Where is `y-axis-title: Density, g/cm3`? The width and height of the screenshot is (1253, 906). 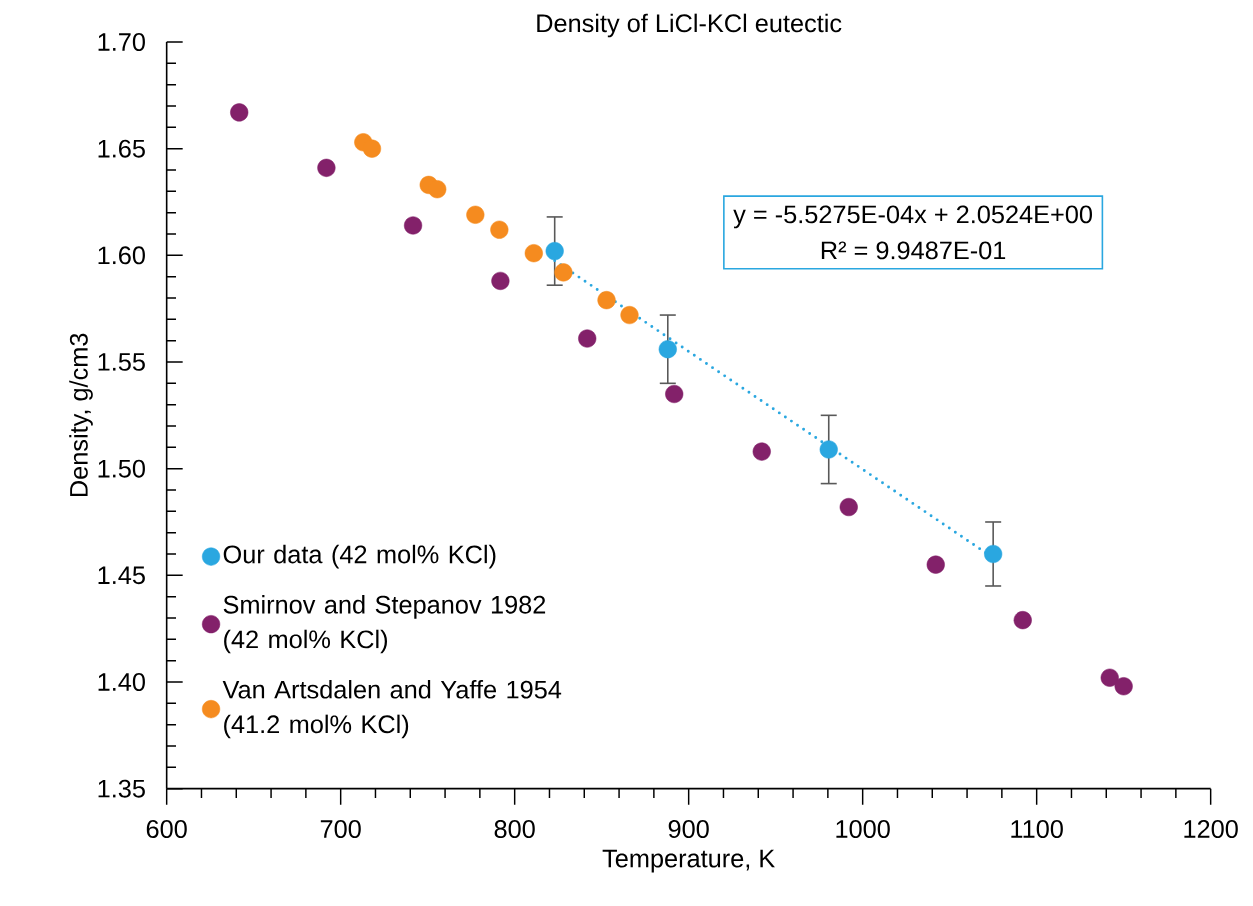 y-axis-title: Density, g/cm3 is located at coordinates (81, 415).